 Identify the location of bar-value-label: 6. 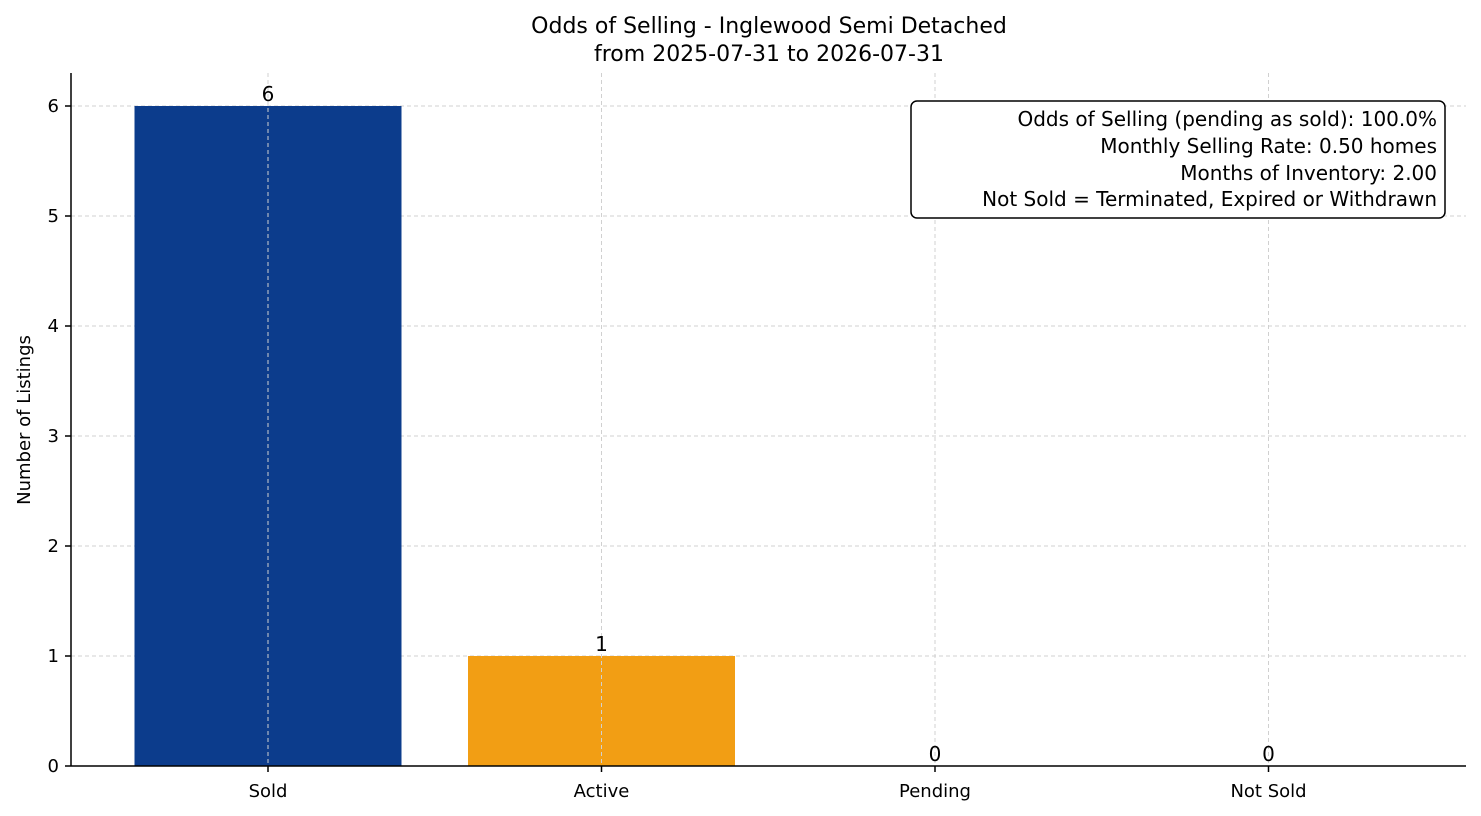
(268, 94).